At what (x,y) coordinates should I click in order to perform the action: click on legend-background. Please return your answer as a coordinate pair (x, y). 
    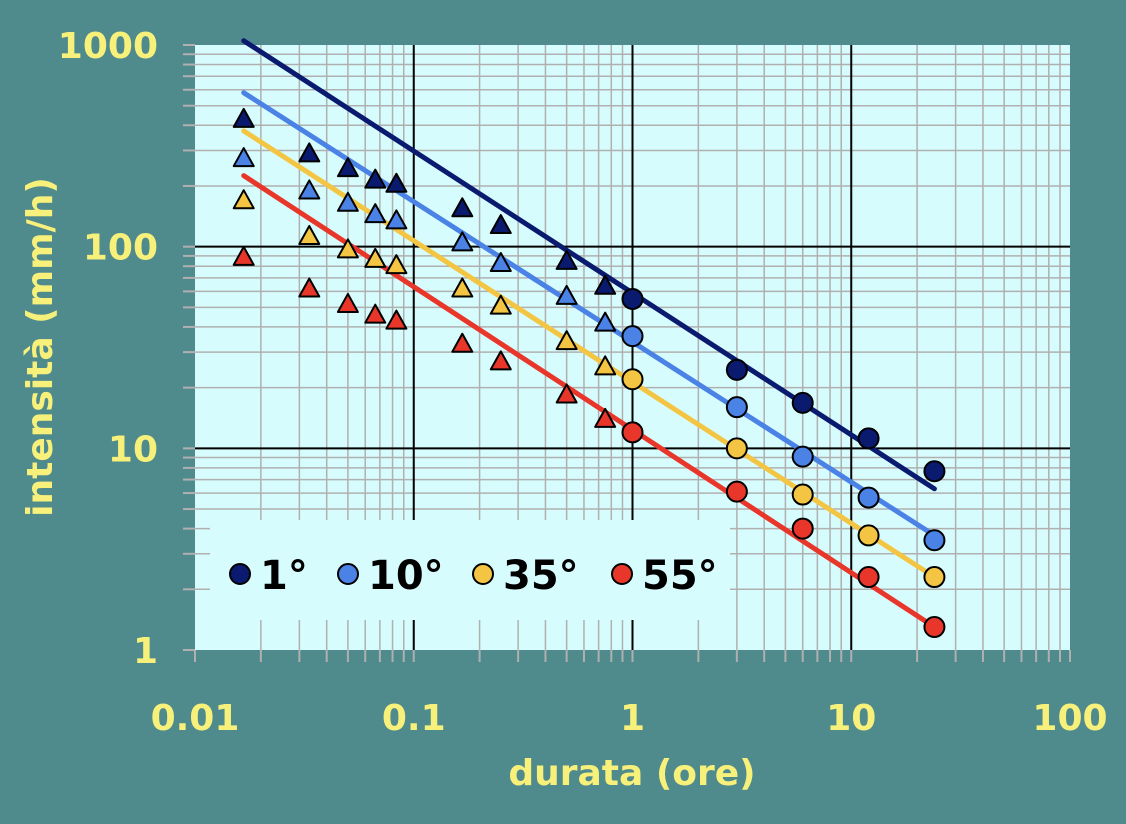
    Looking at the image, I should click on (470, 570).